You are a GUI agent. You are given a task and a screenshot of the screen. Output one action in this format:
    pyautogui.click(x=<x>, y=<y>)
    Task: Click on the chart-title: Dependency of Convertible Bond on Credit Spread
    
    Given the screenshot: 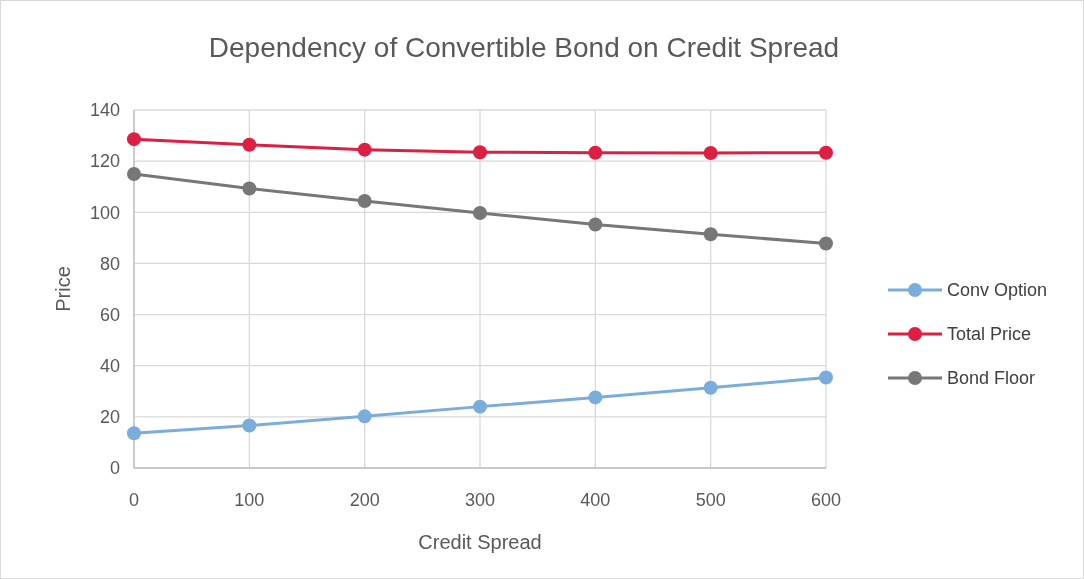 What is the action you would take?
    pyautogui.click(x=524, y=47)
    